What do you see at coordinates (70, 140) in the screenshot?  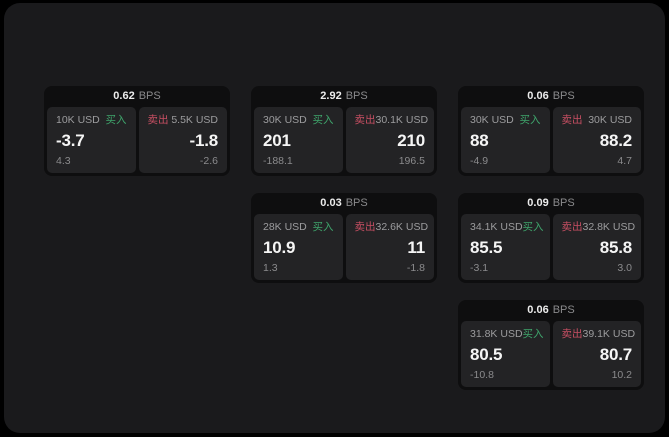 I see `buy-price: -3.7` at bounding box center [70, 140].